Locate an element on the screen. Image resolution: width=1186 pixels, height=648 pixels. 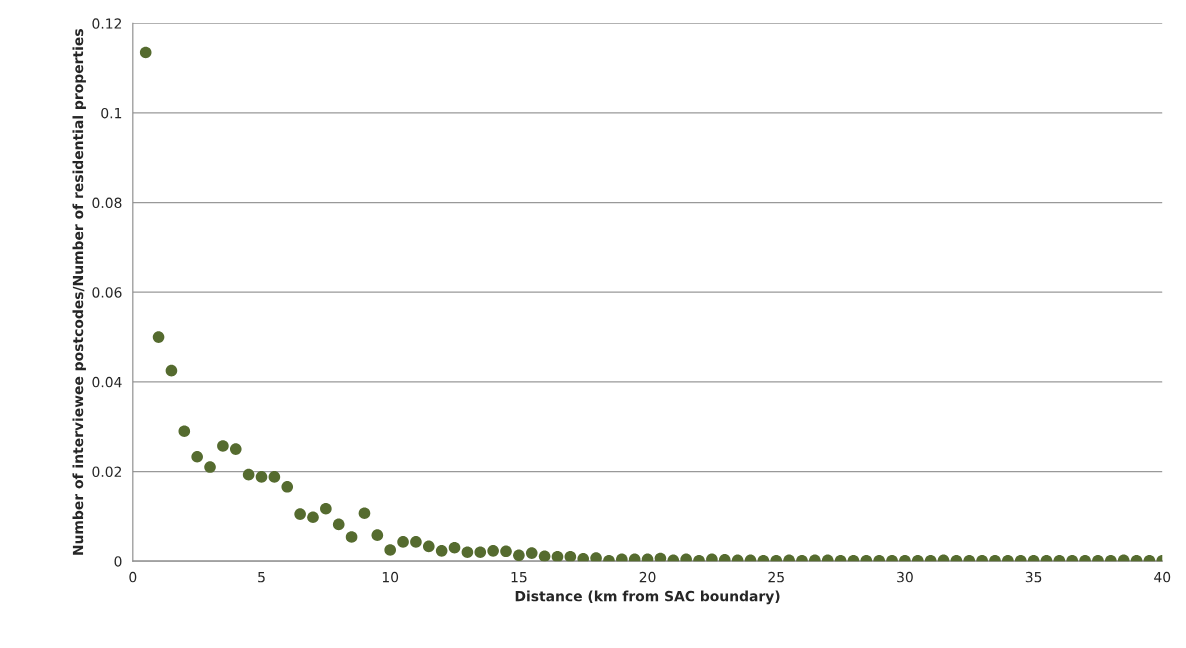
x-tick-label: 20 is located at coordinates (647, 577).